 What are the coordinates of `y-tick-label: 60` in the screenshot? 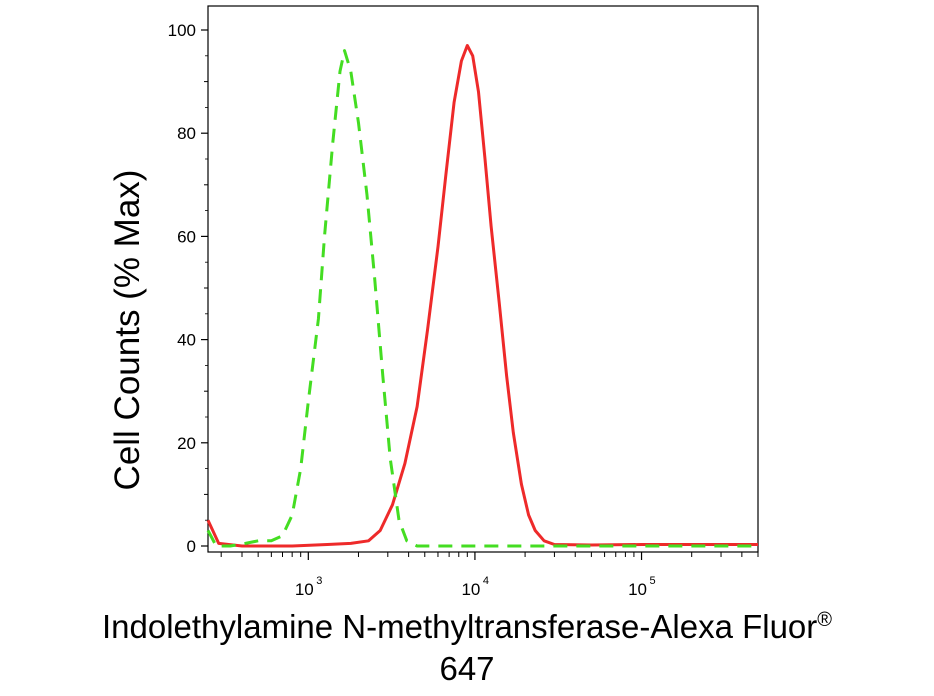 It's located at (186, 236).